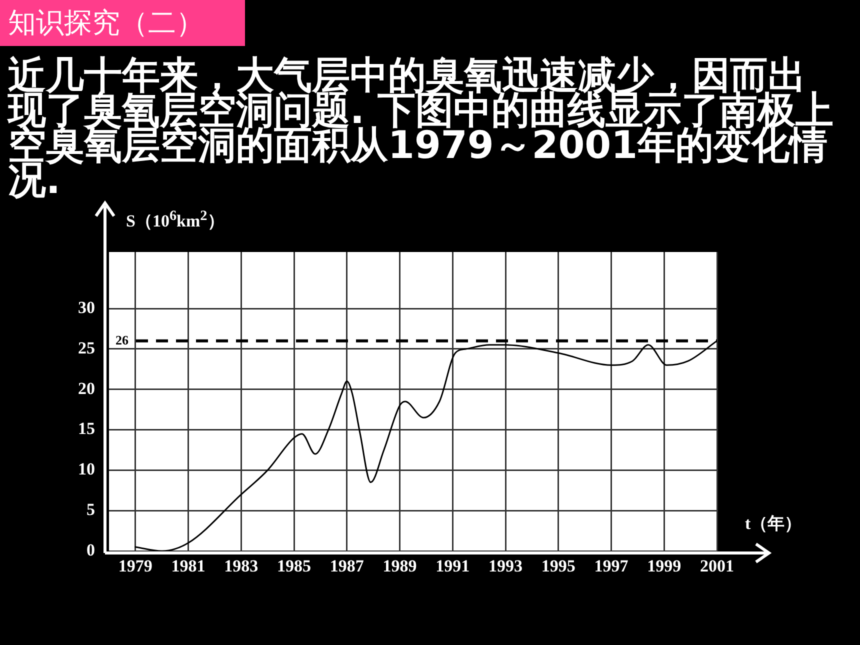 The width and height of the screenshot is (860, 645). Describe the element at coordinates (135, 566) in the screenshot. I see `x-tick-label: 1979` at that location.